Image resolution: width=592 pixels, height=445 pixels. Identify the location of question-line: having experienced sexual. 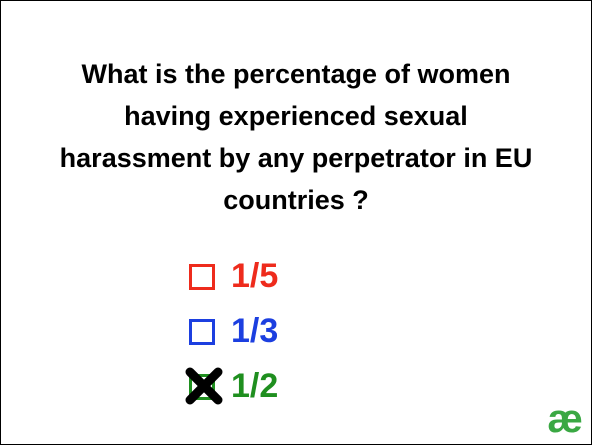
(296, 116).